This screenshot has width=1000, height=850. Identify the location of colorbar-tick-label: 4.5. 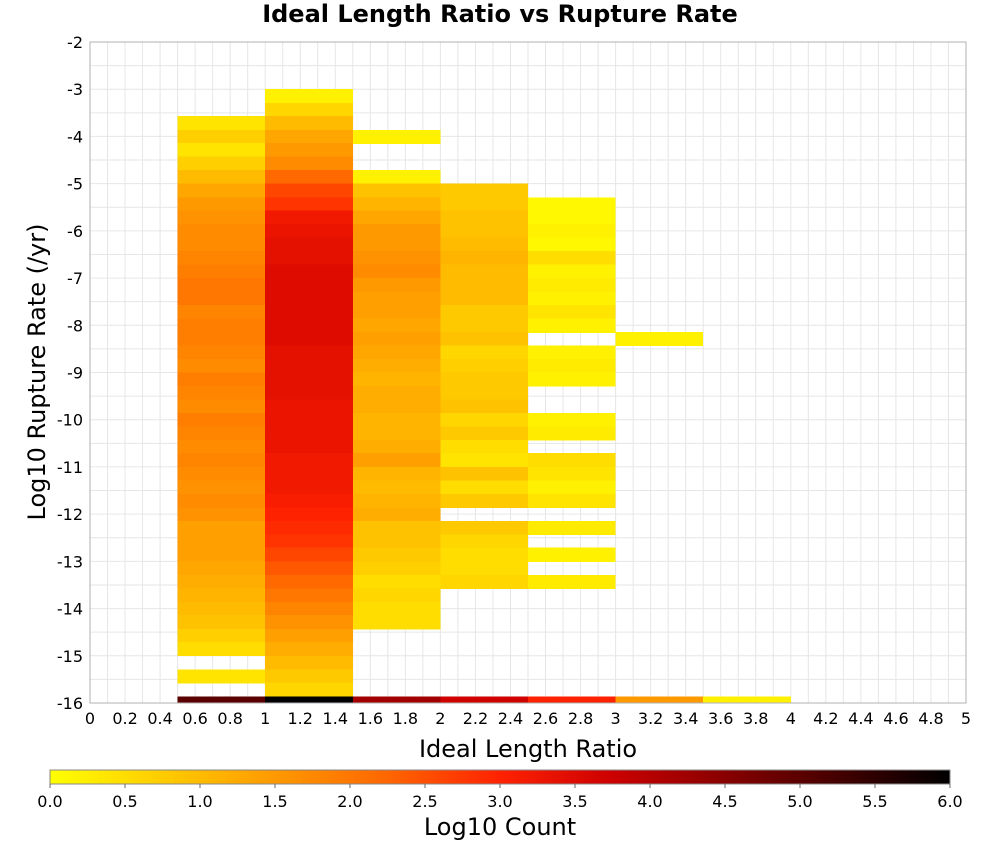
(724, 801).